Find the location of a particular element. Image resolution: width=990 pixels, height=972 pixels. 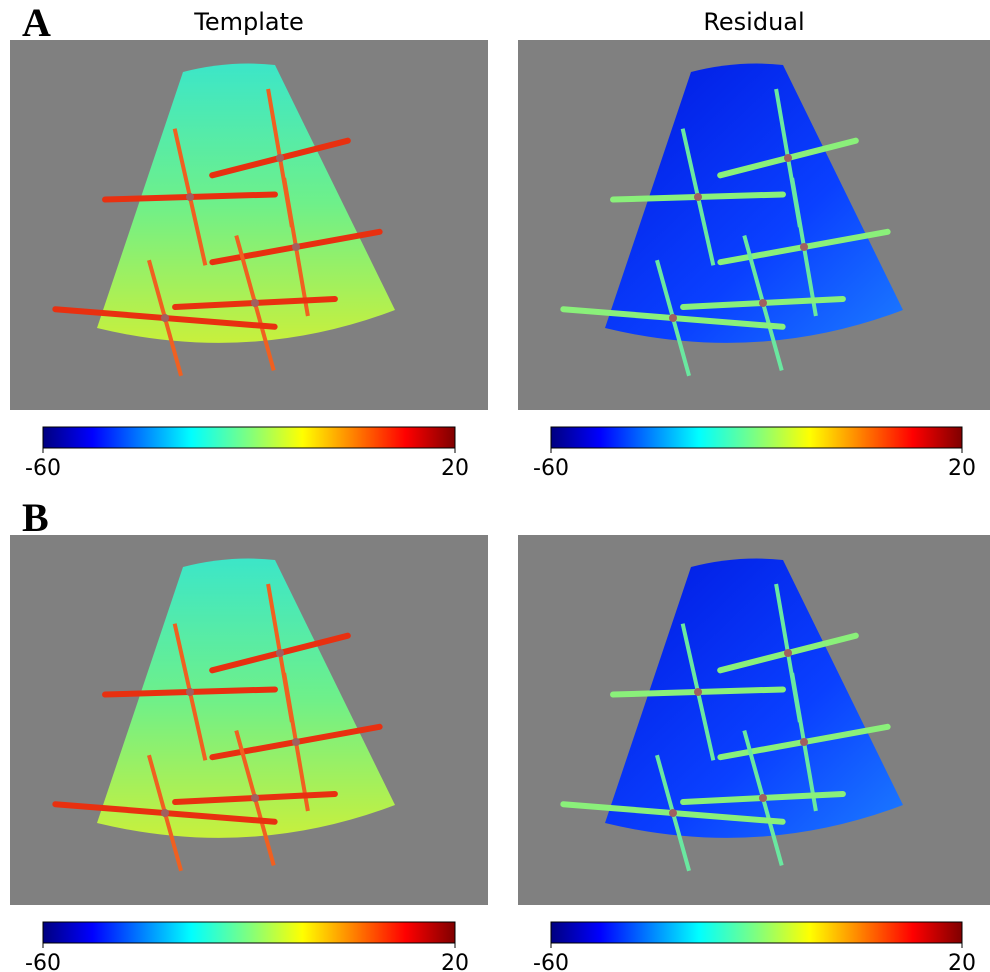

panel-title: Residual is located at coordinates (753, 22).